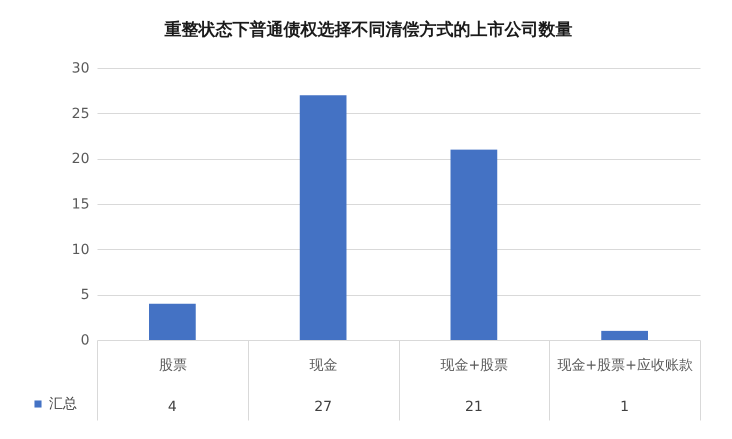 The image size is (732, 439). I want to click on y-tick-label: 15, so click(81, 204).